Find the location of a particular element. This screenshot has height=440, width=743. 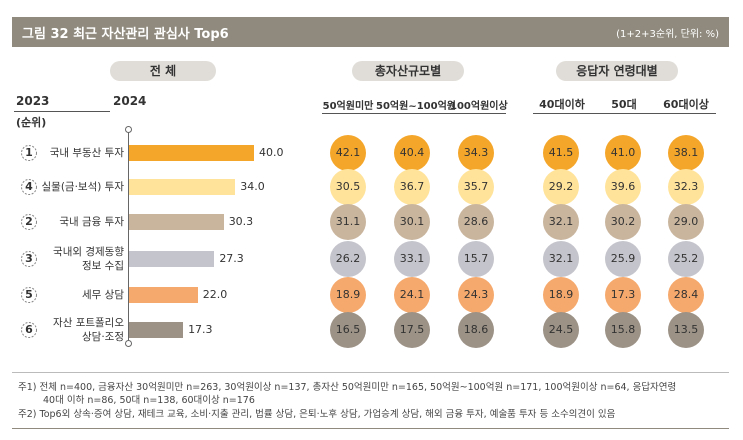

rank-number: 6 is located at coordinates (29, 329).